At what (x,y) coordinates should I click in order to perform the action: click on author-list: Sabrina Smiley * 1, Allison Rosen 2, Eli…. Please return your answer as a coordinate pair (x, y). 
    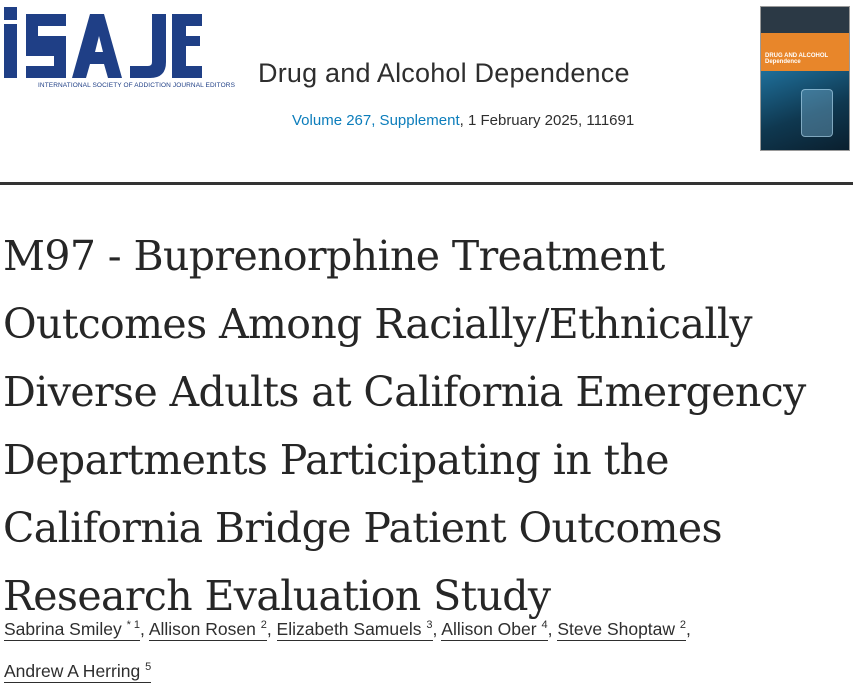
    Looking at the image, I should click on (347, 650).